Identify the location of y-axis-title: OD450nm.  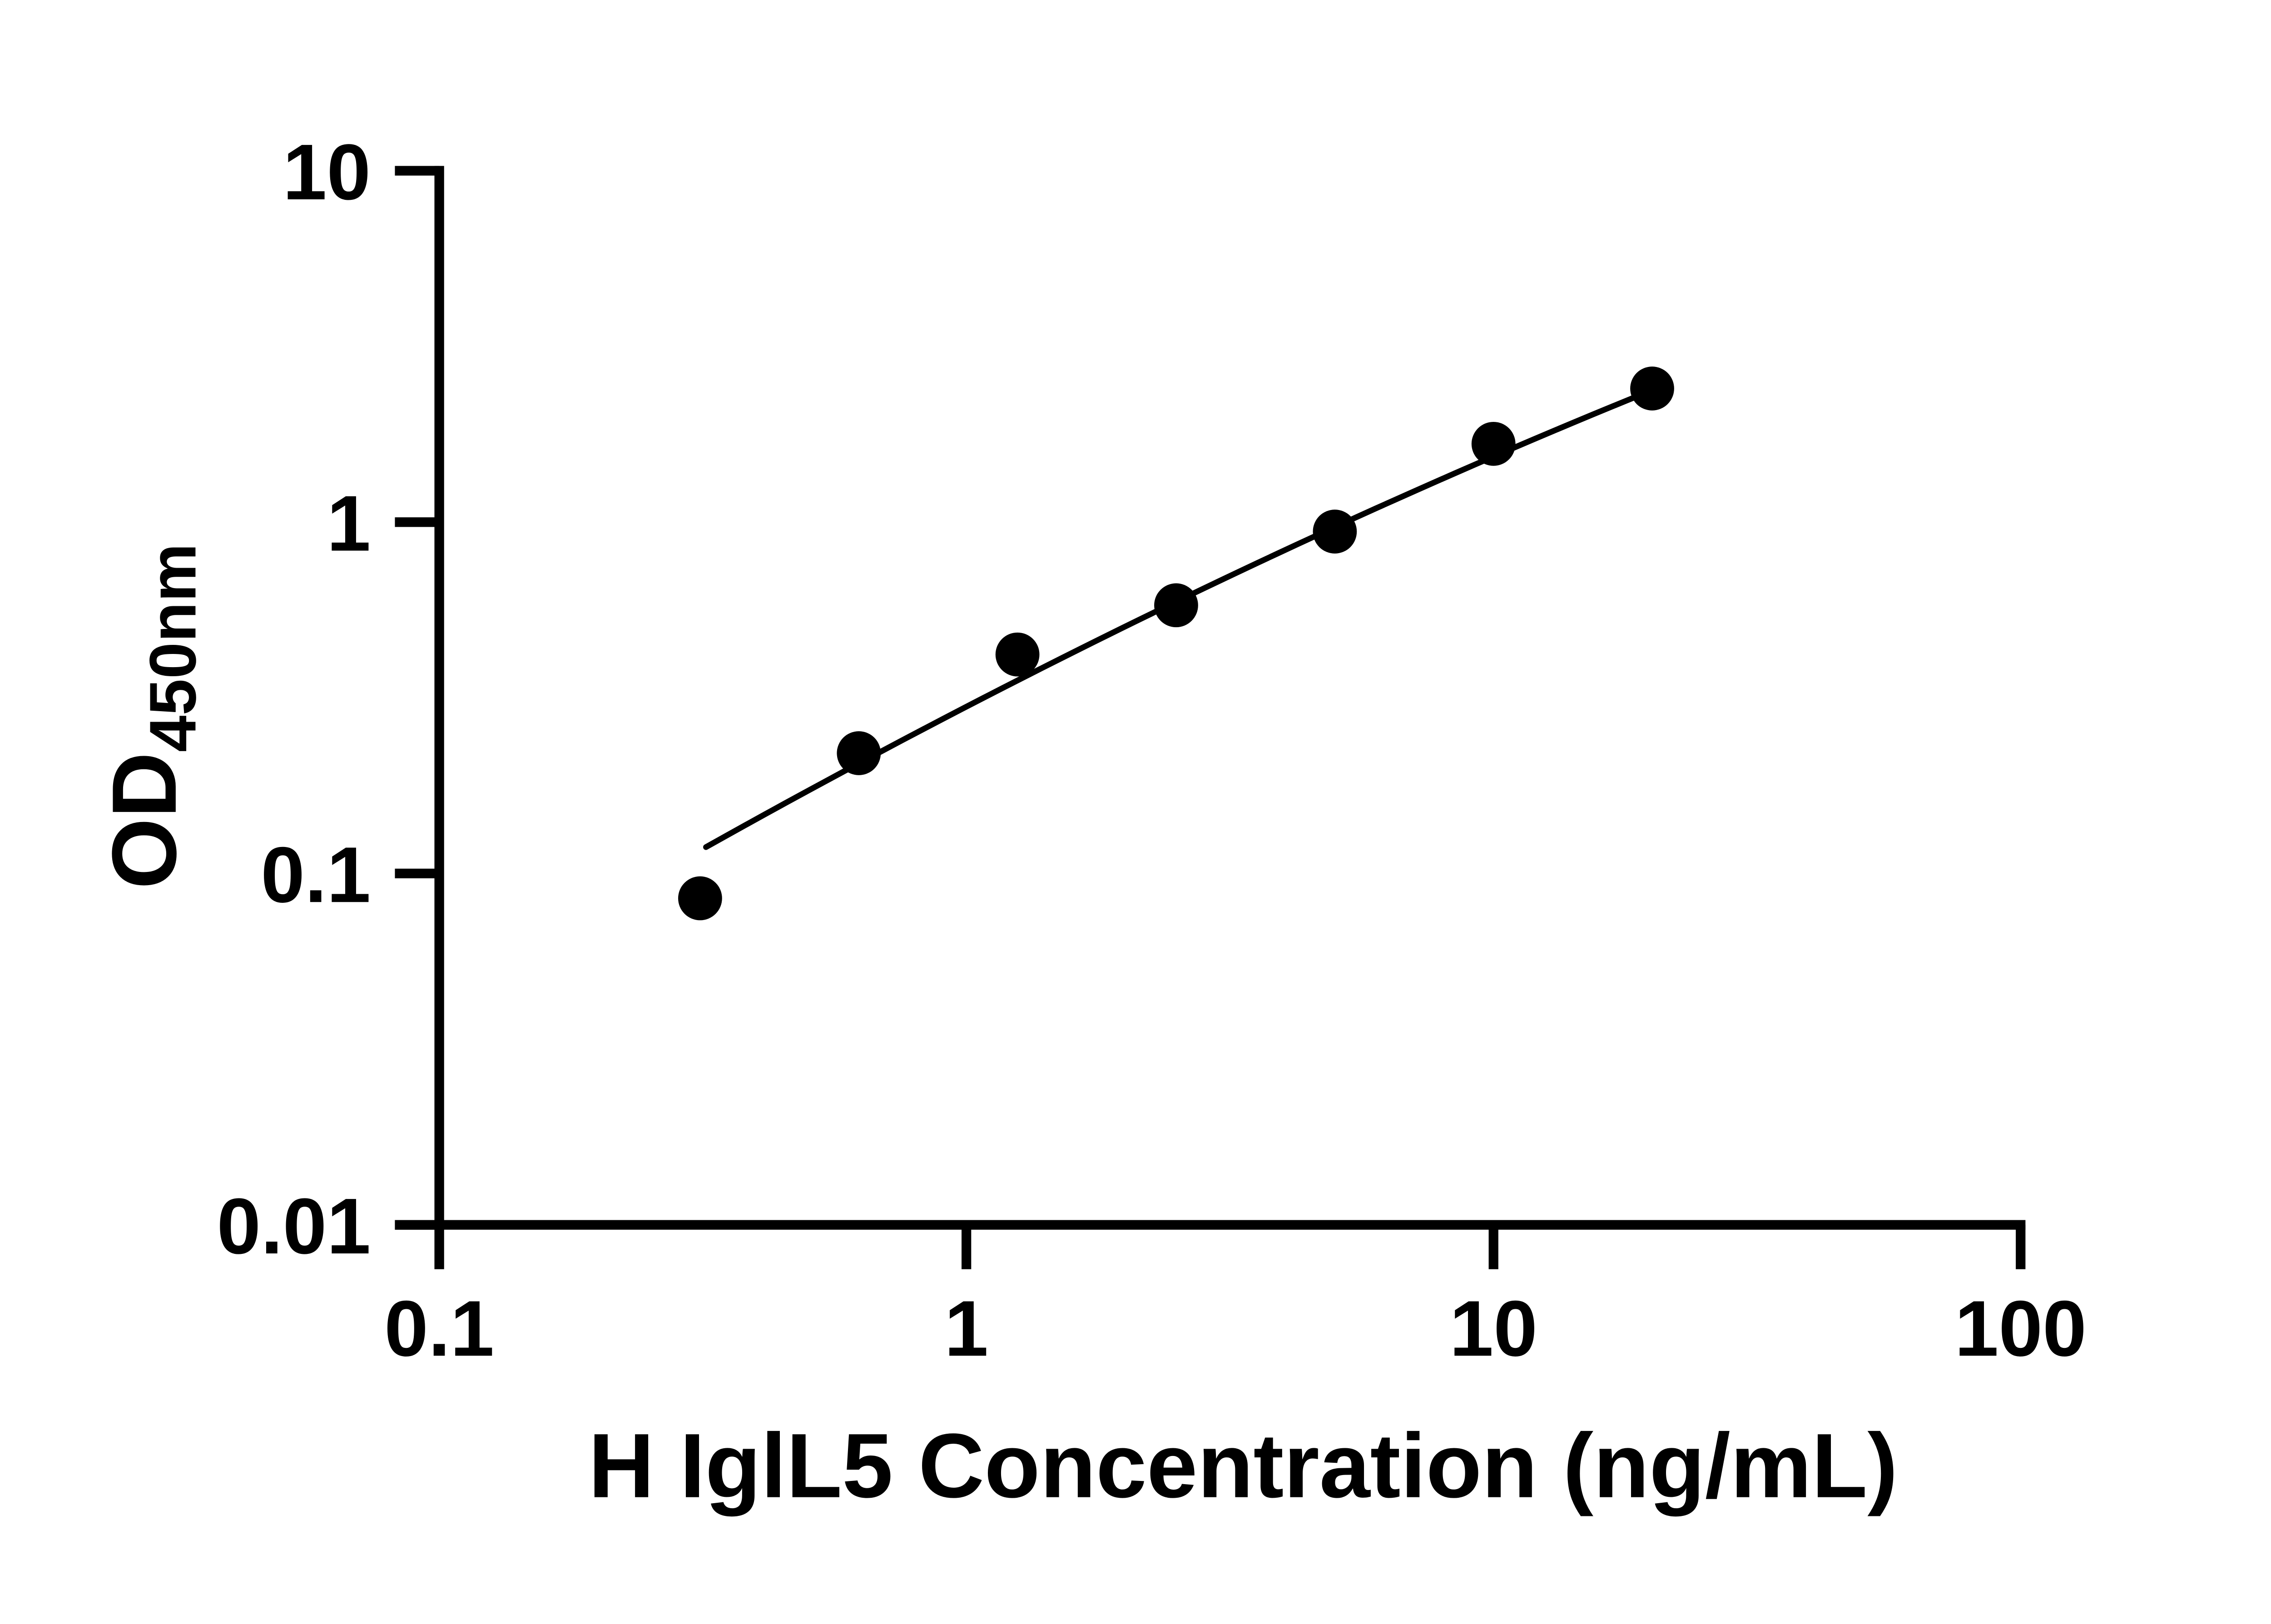
(151, 716).